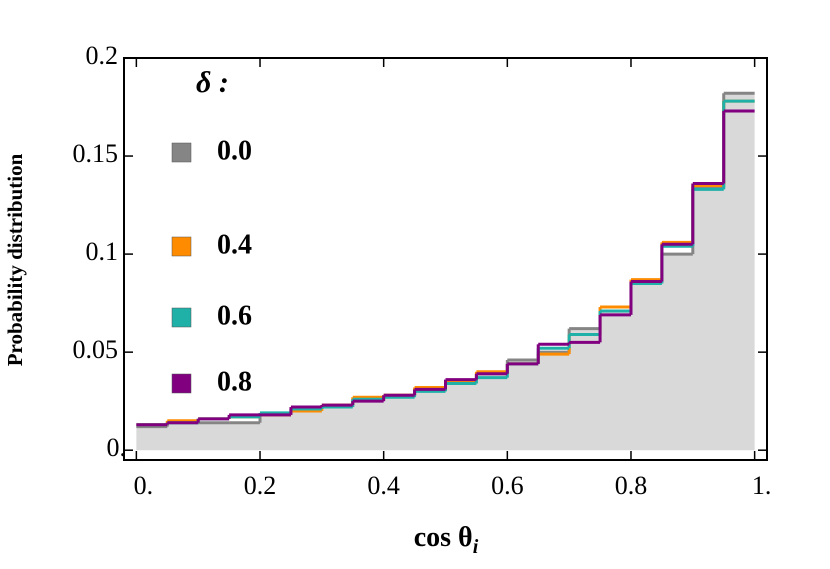  I want to click on y-tick-label: 0.15, so click(96, 153).